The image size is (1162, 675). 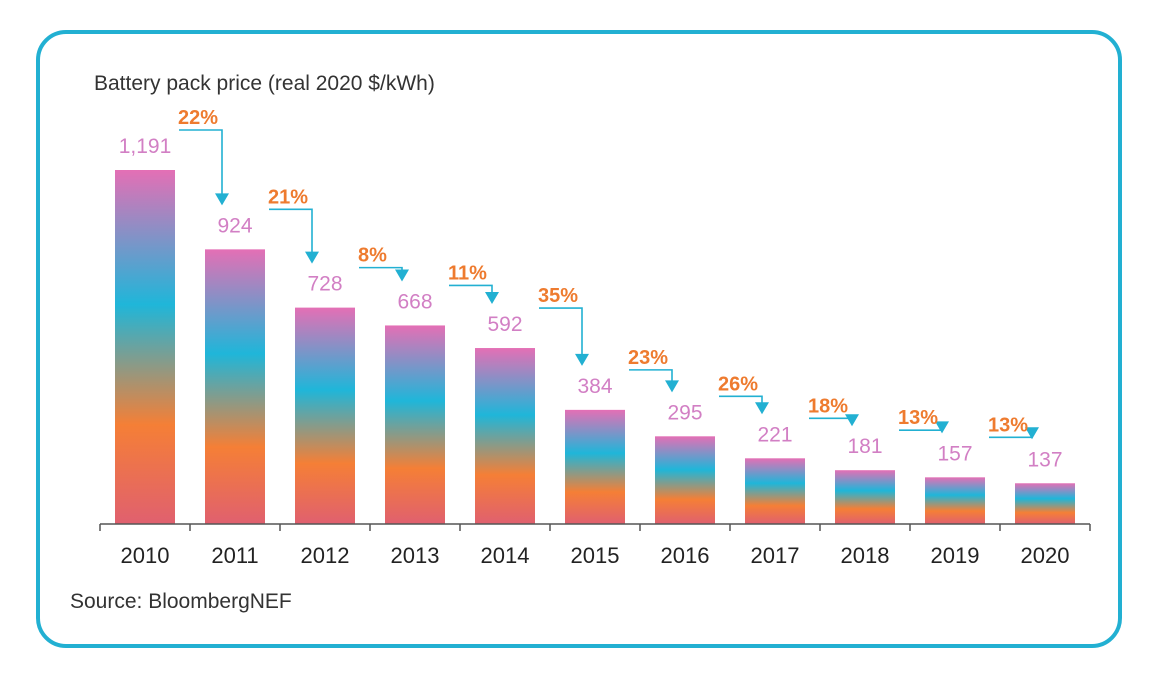 I want to click on bar-2014, so click(x=505, y=436).